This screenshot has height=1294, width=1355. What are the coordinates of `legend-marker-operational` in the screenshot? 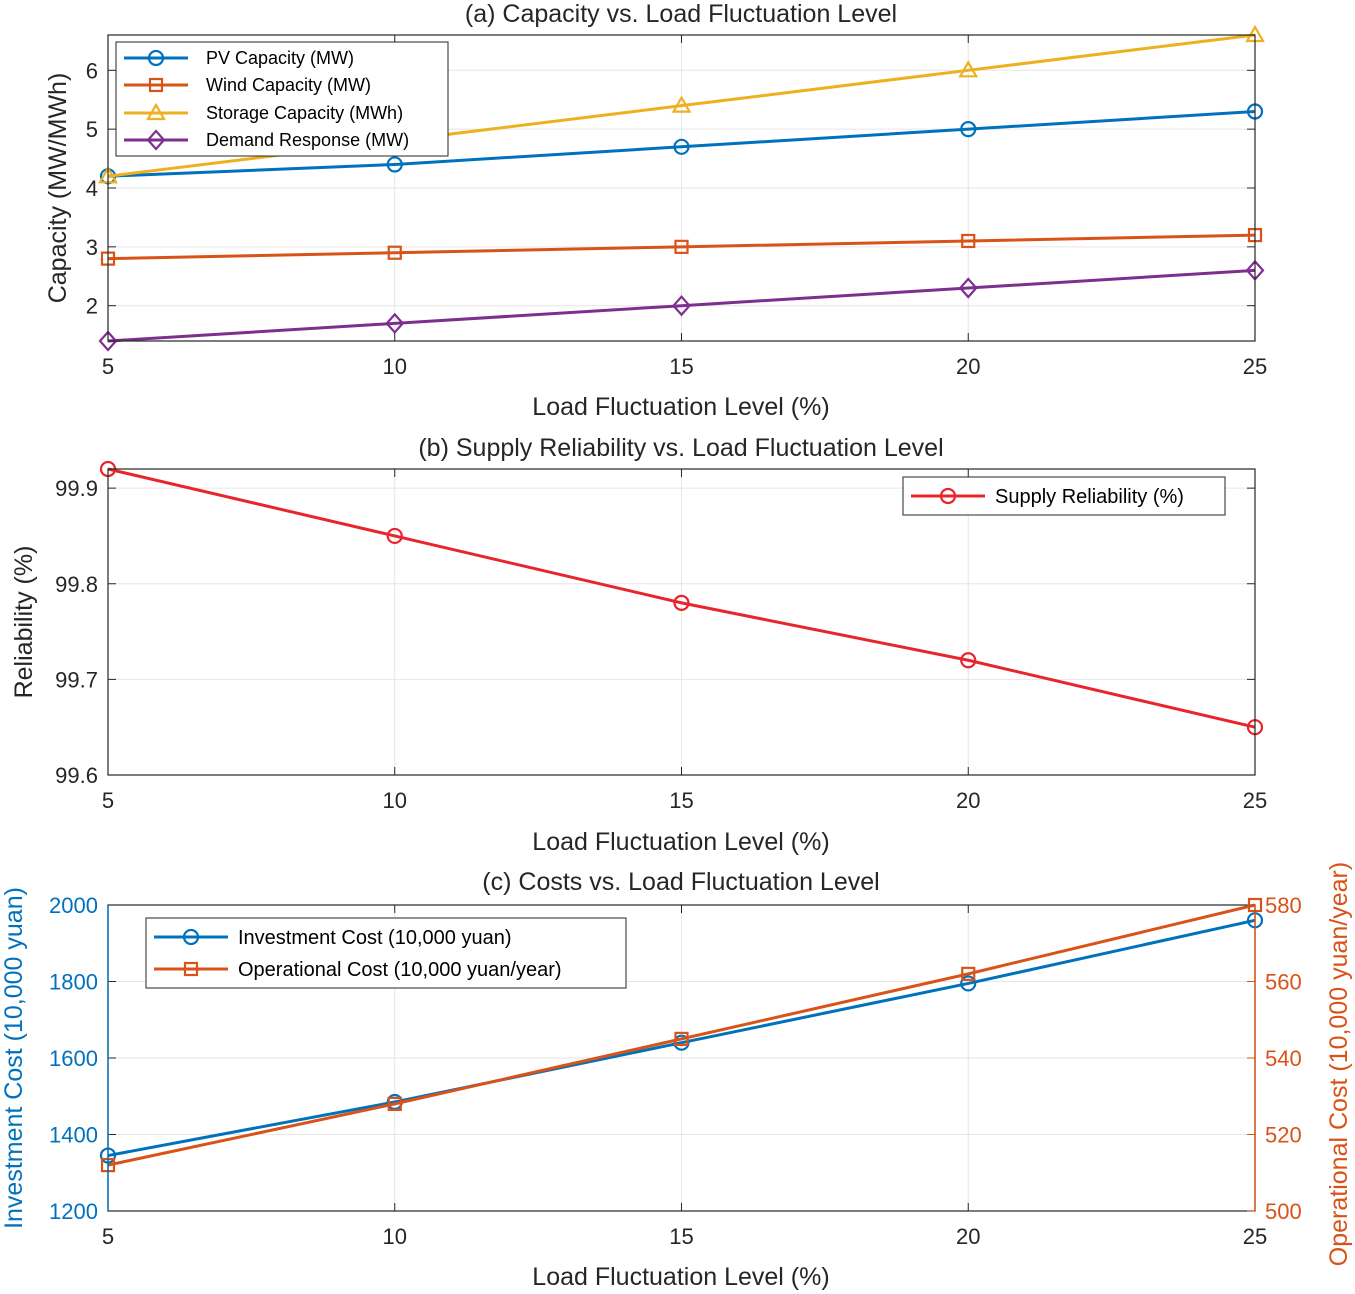 It's located at (191, 969).